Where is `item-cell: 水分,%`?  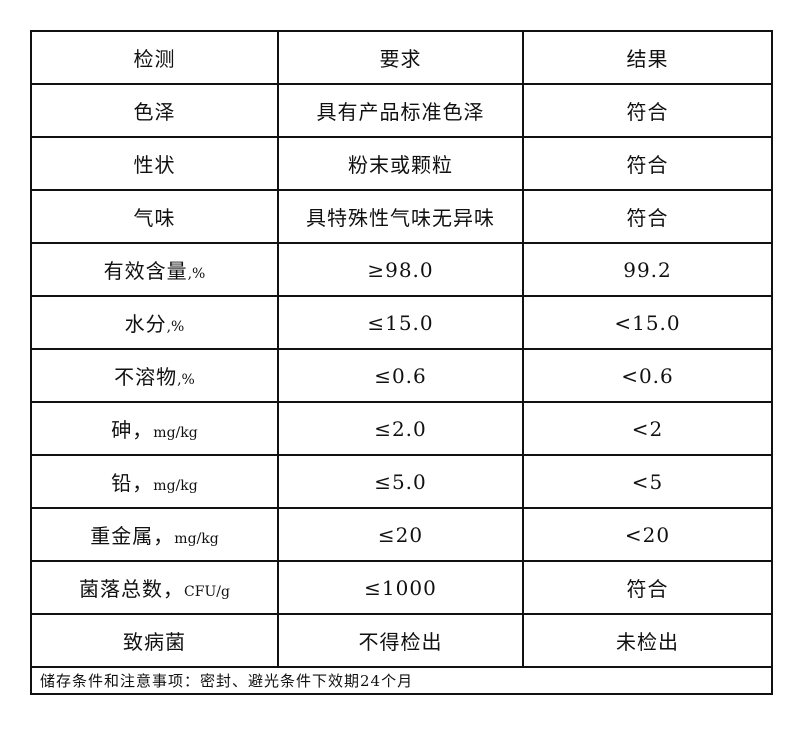 item-cell: 水分,% is located at coordinates (154, 322).